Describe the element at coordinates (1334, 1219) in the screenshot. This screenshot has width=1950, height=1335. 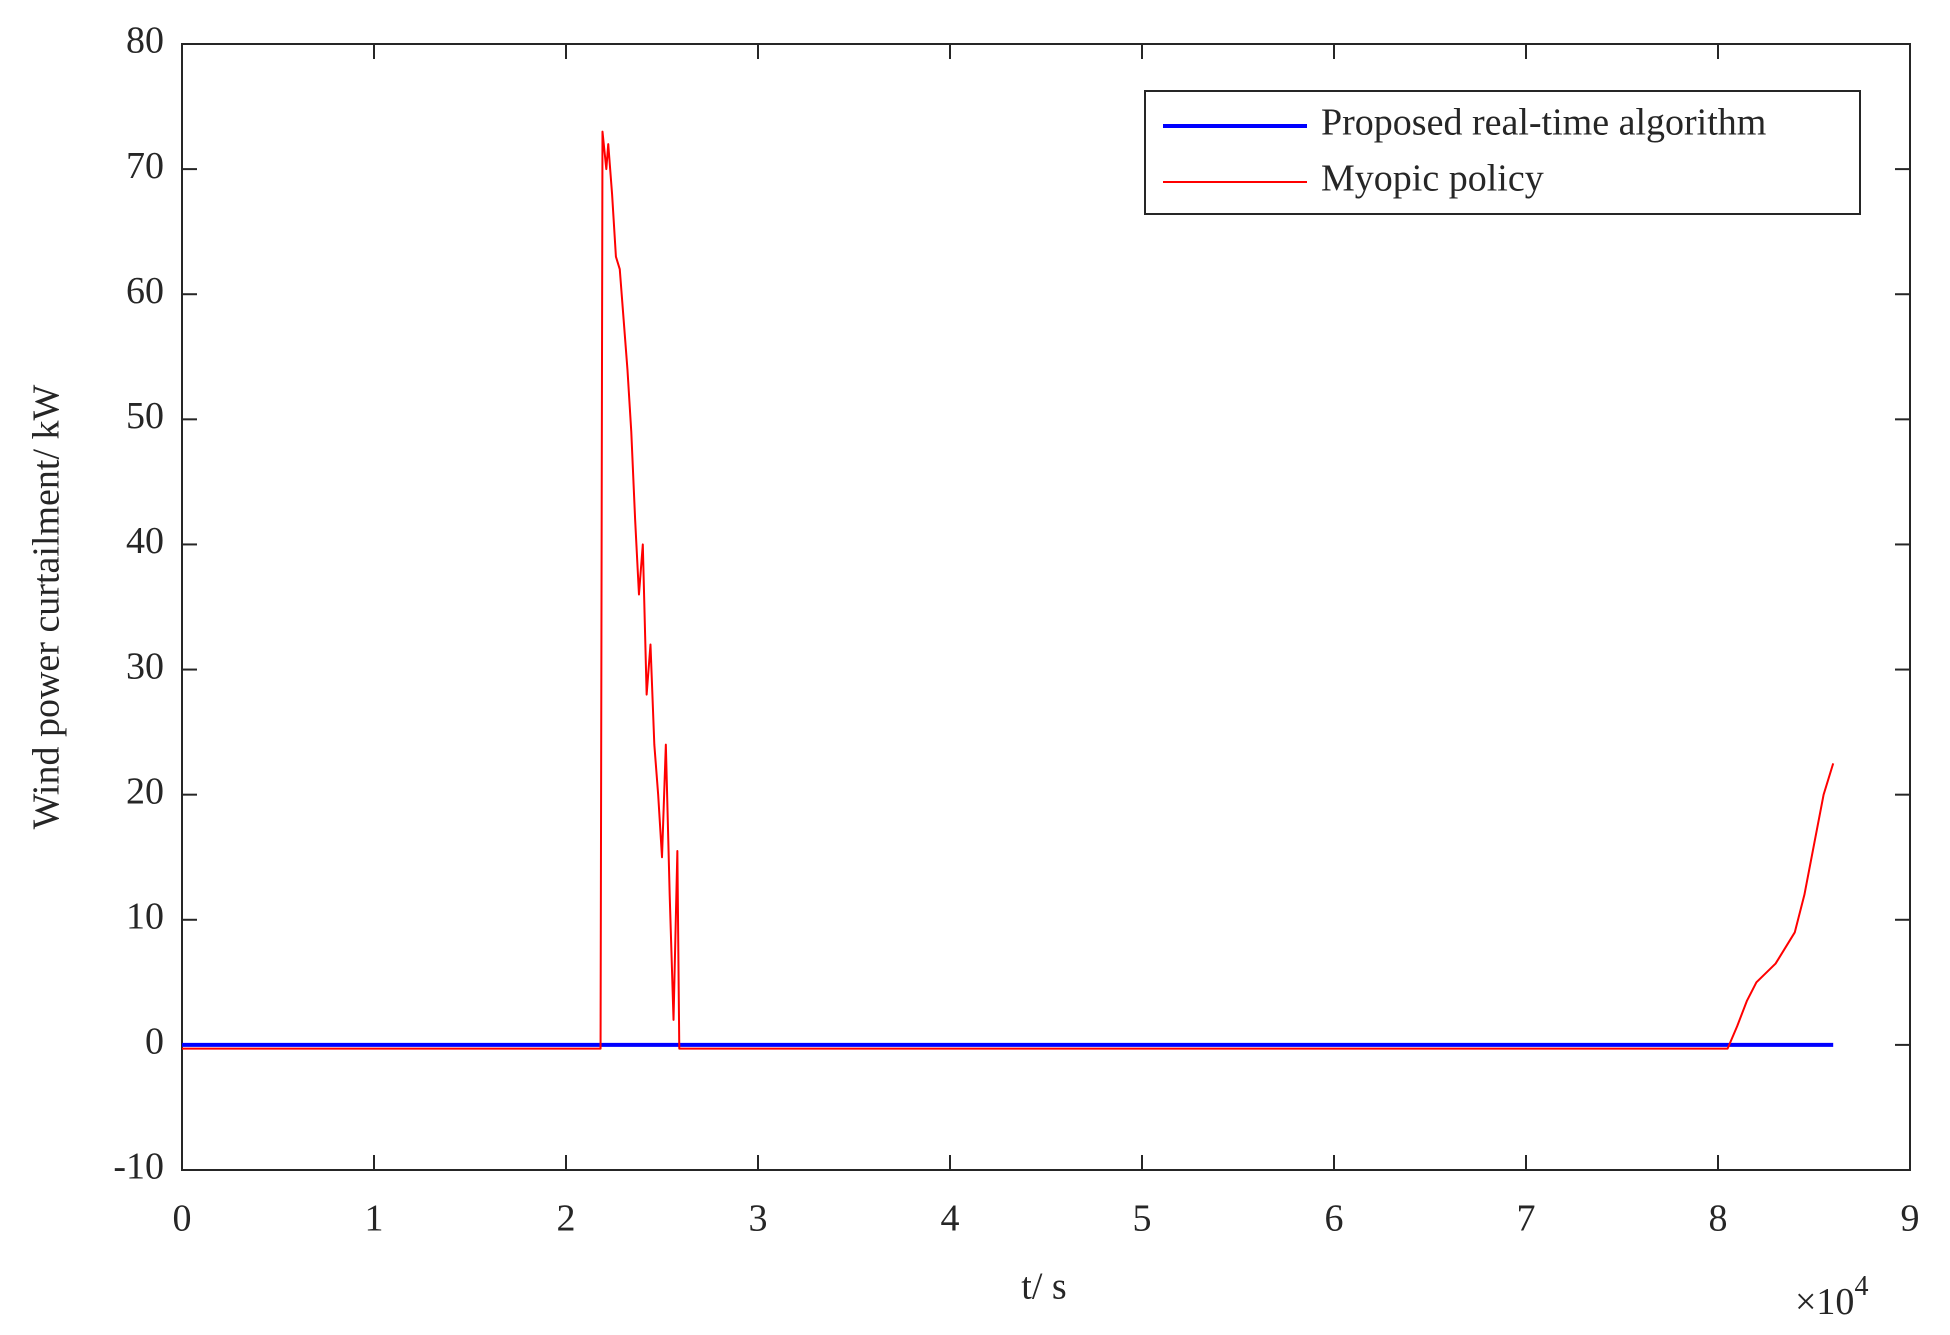
I see `x-tick-label: 6` at that location.